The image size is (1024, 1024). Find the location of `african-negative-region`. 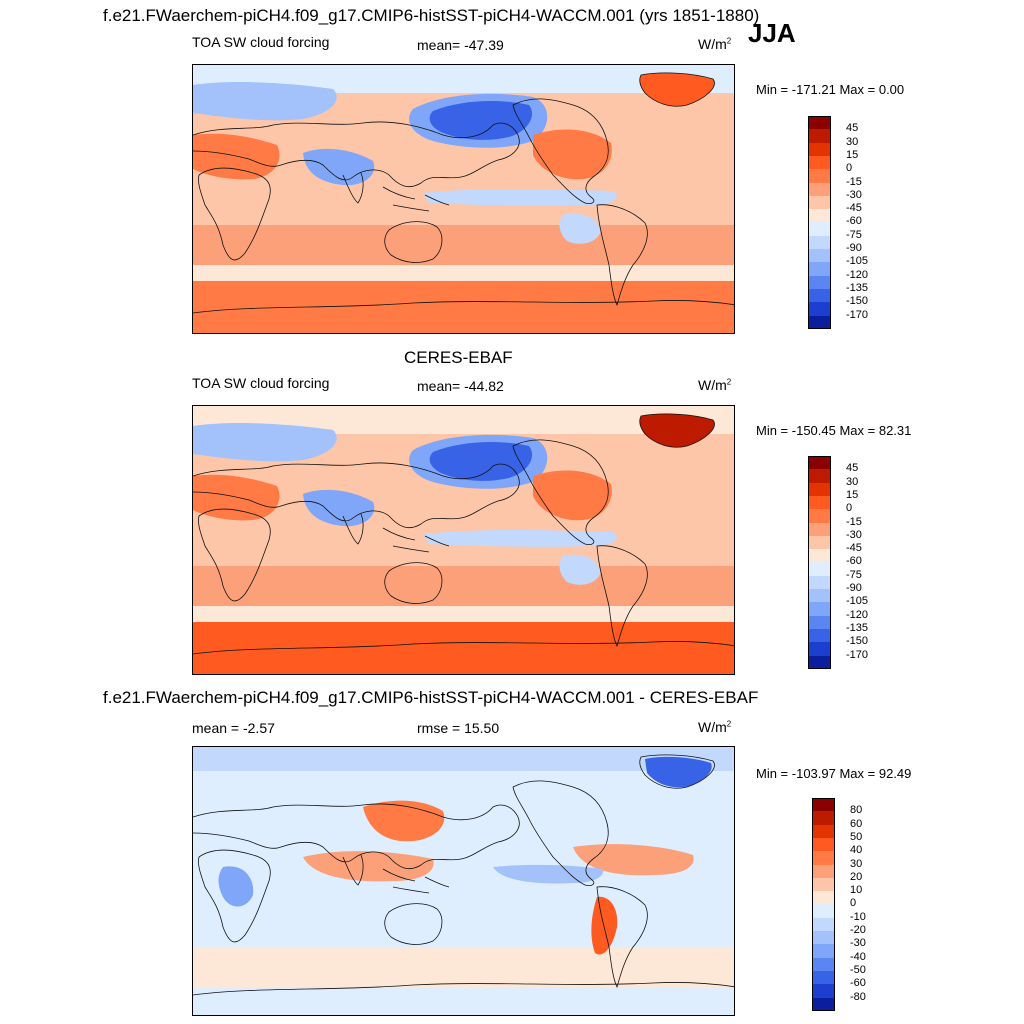

african-negative-region is located at coordinates (236, 886).